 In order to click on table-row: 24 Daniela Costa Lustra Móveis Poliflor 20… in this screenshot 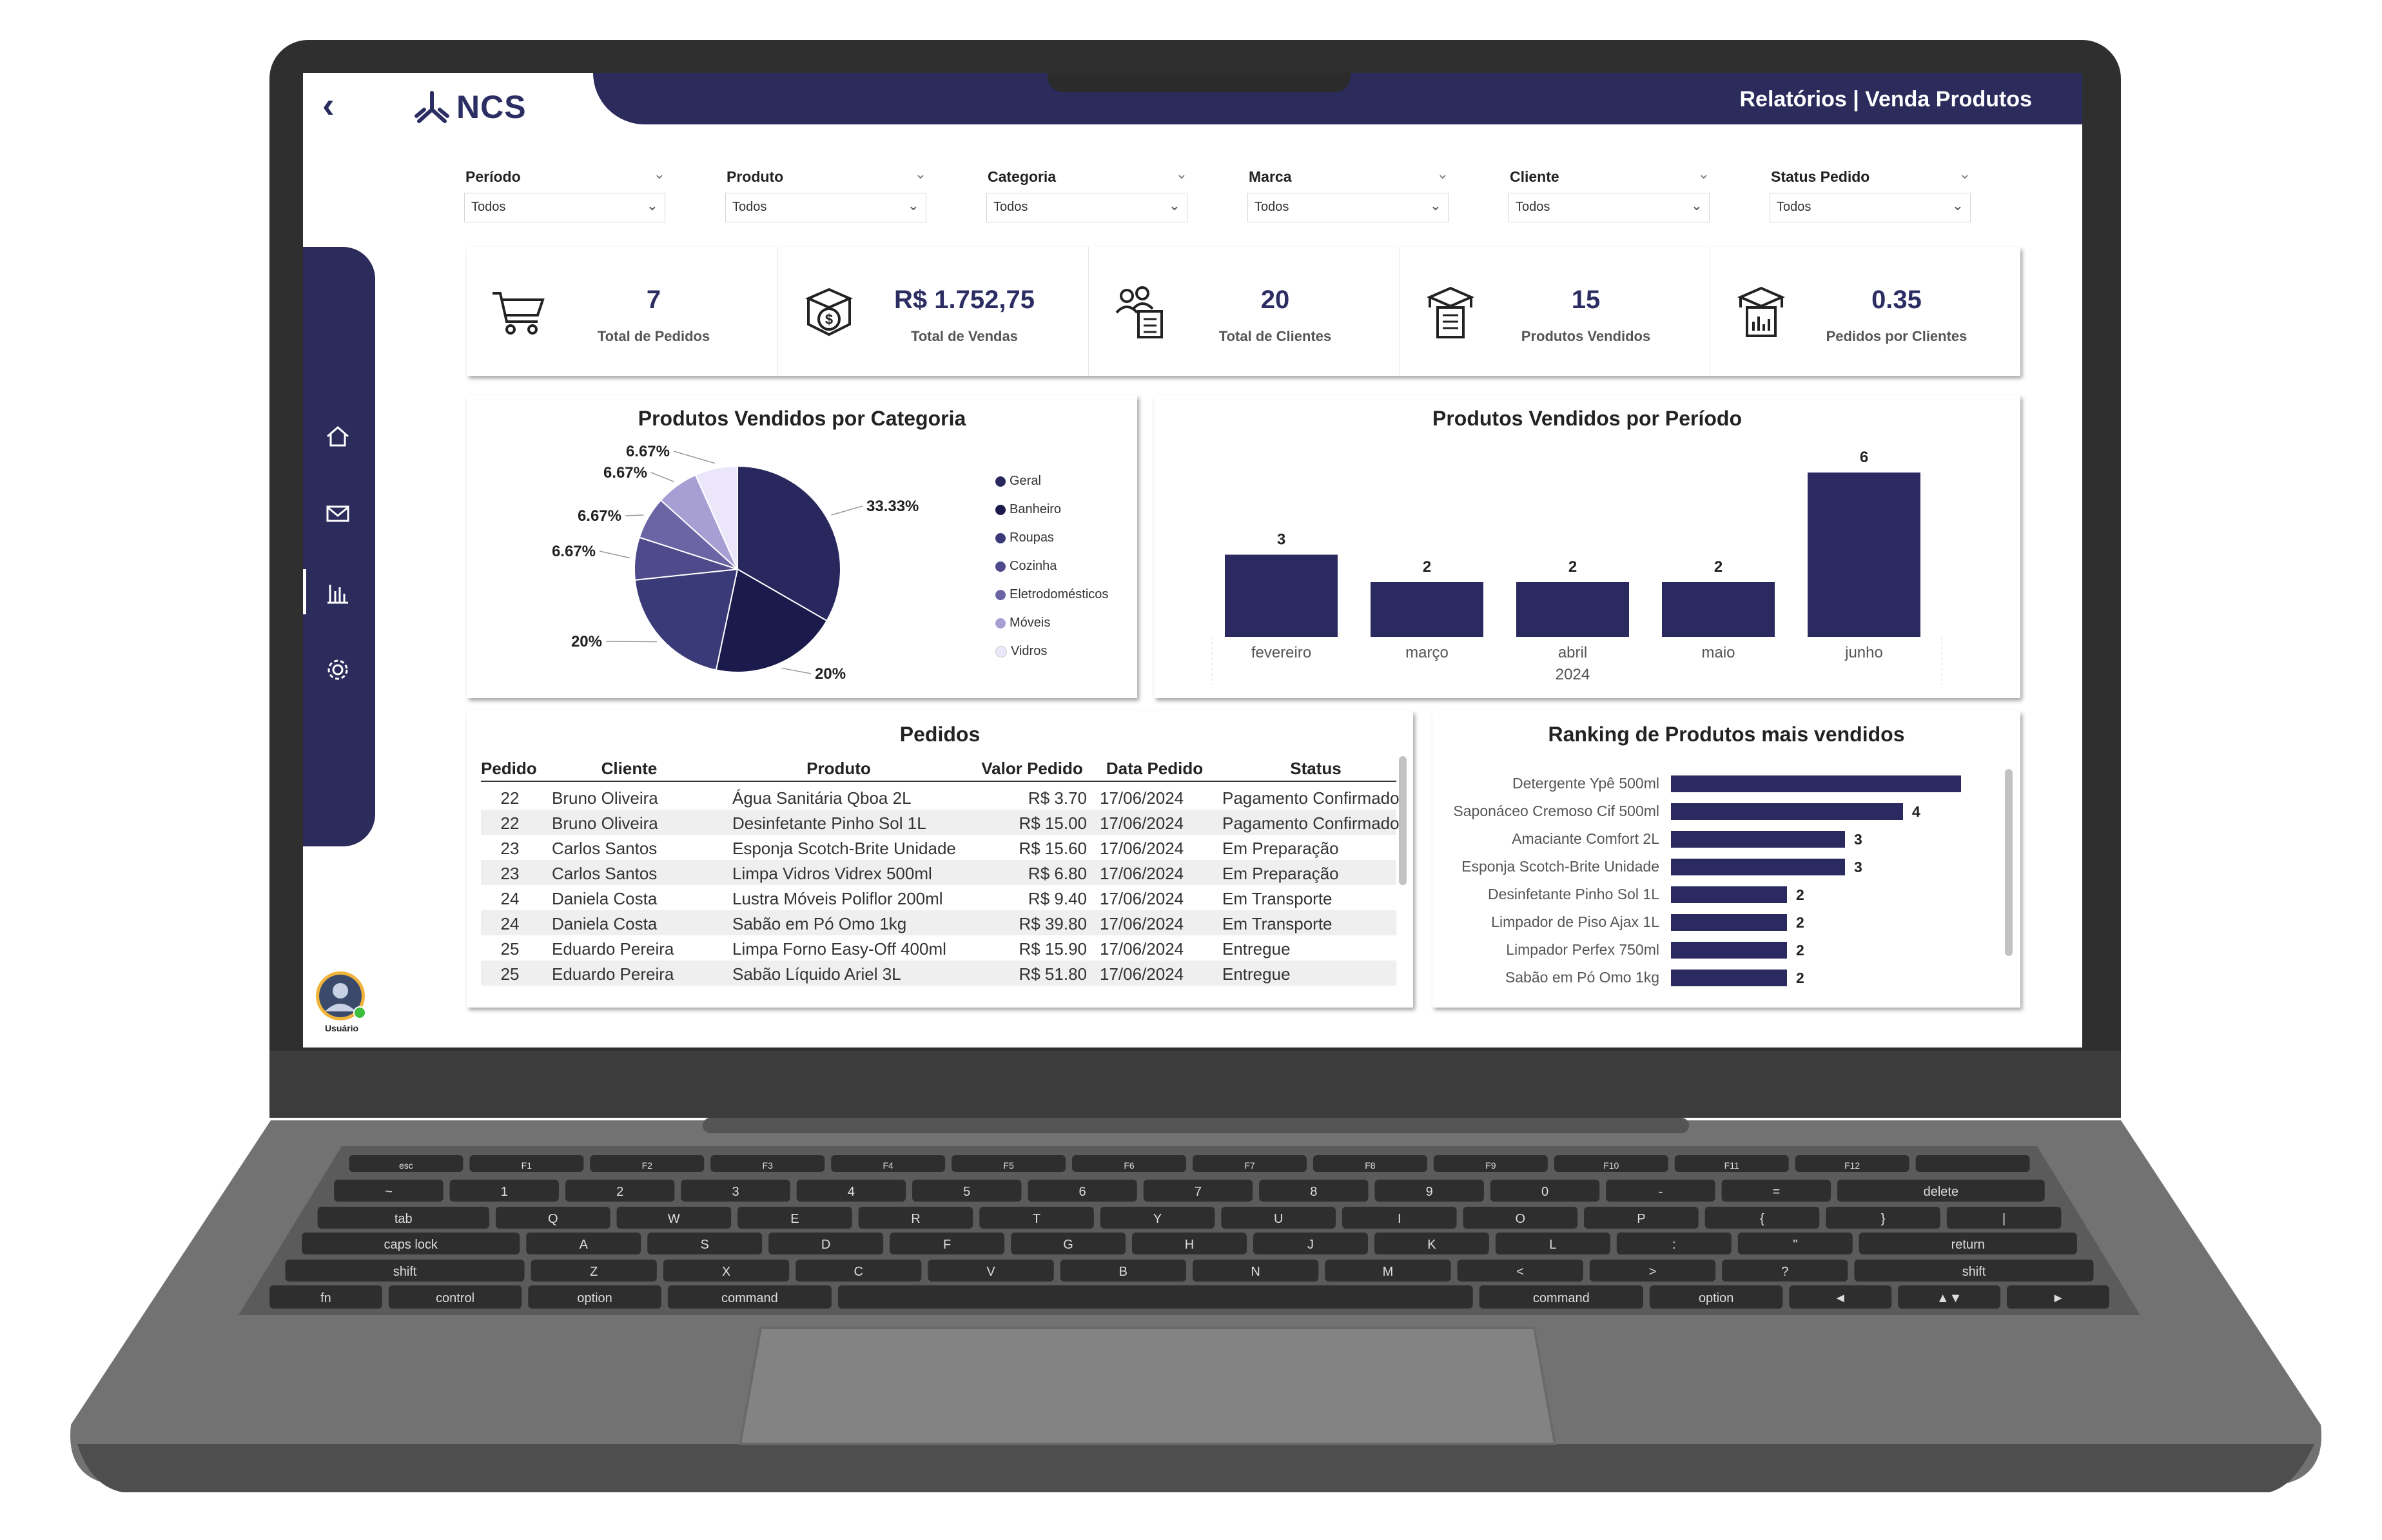, I will do `click(938, 897)`.